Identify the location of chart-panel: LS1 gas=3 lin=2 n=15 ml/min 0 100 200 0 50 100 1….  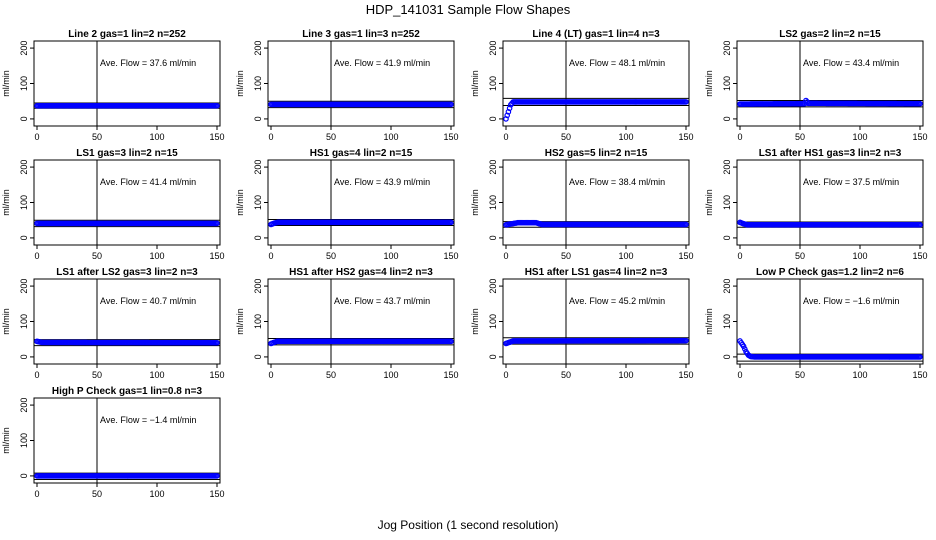
(113, 204).